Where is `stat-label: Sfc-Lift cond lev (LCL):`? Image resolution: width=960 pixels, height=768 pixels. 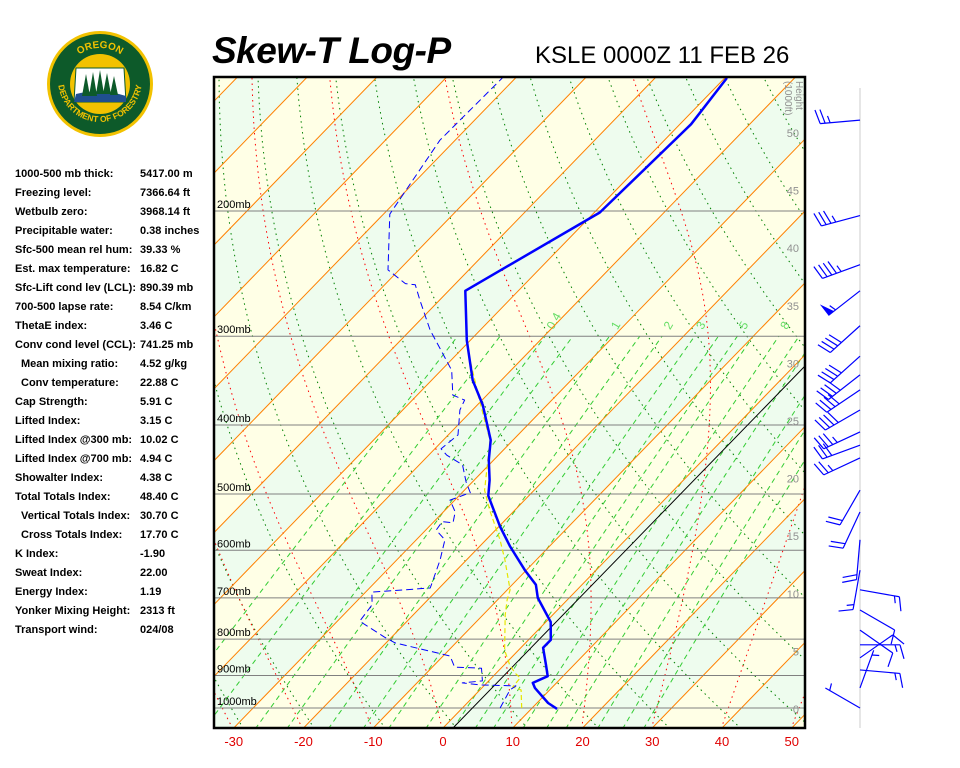 stat-label: Sfc-Lift cond lev (LCL): is located at coordinates (75, 288).